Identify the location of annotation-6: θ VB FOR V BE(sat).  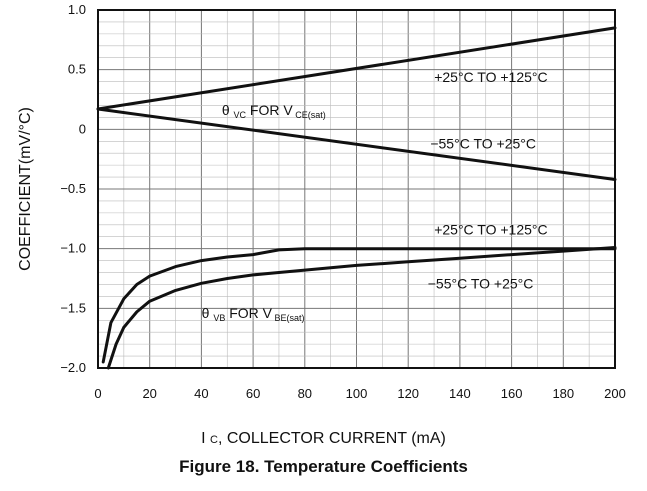
(253, 314).